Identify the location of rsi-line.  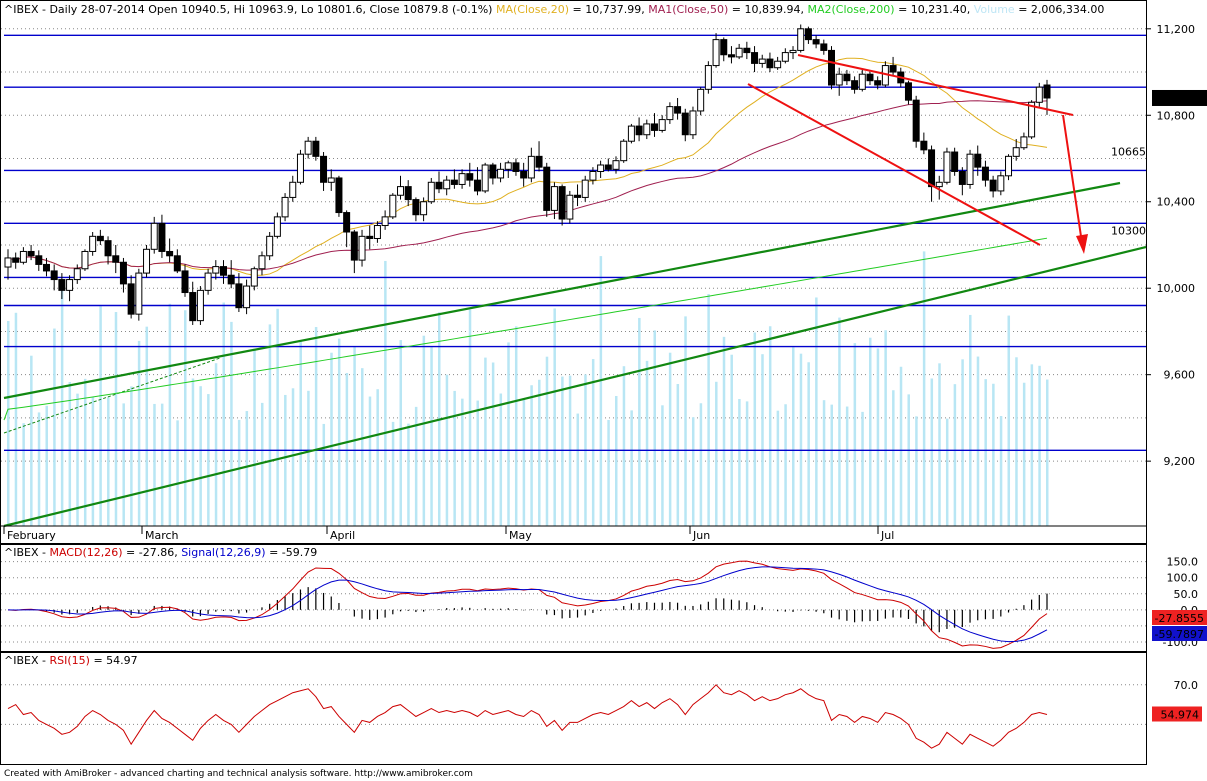
(527, 716).